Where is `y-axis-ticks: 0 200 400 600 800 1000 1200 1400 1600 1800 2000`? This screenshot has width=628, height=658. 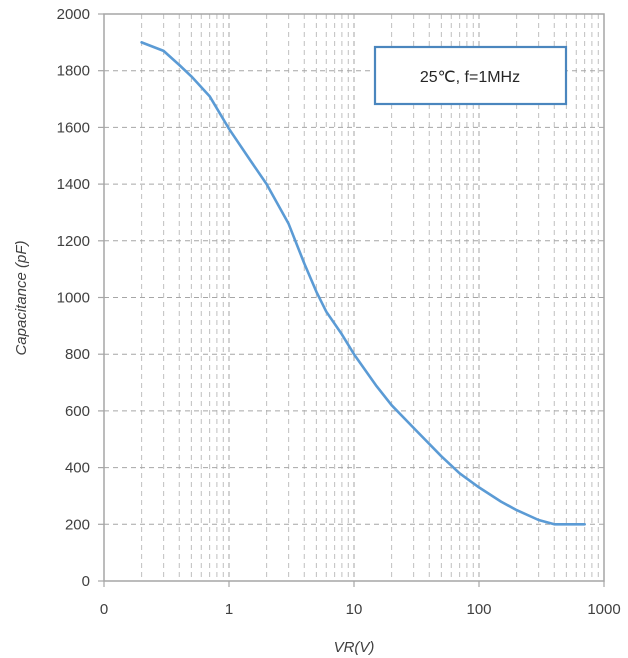
y-axis-ticks: 0 200 400 600 800 1000 1200 1400 1600 1800 2000 is located at coordinates (80, 298).